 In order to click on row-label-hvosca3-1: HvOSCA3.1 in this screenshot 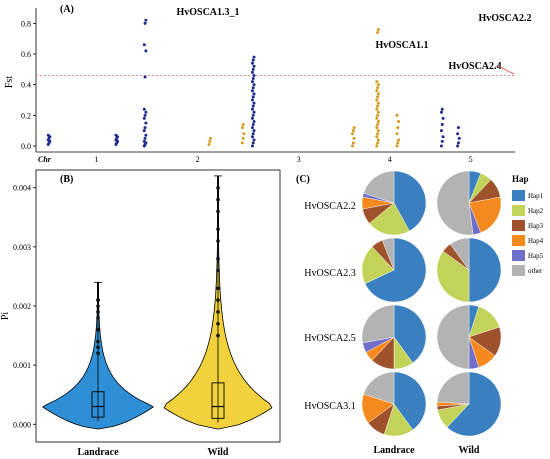, I will do `click(329, 406)`.